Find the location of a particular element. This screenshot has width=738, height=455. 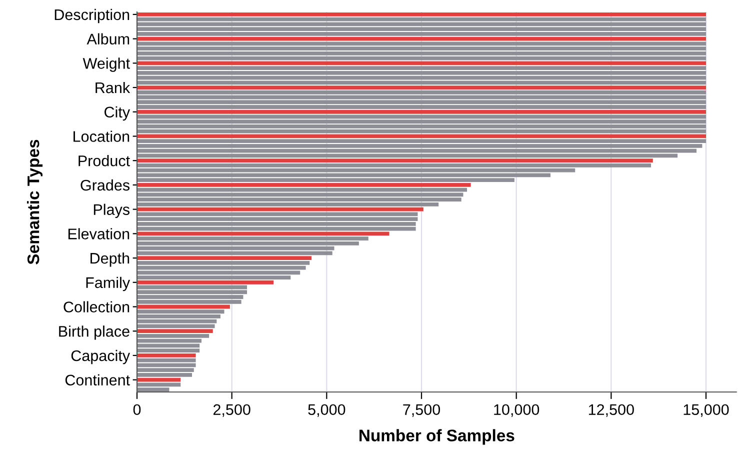

y-tick-label: Product is located at coordinates (104, 160).